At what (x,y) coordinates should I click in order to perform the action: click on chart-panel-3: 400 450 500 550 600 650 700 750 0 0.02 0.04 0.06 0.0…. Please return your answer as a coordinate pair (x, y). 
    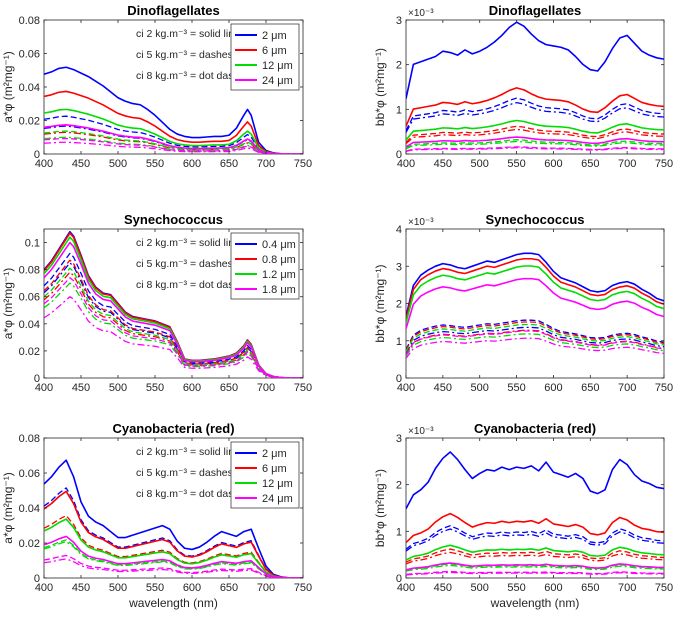
    Looking at the image, I should click on (156, 303).